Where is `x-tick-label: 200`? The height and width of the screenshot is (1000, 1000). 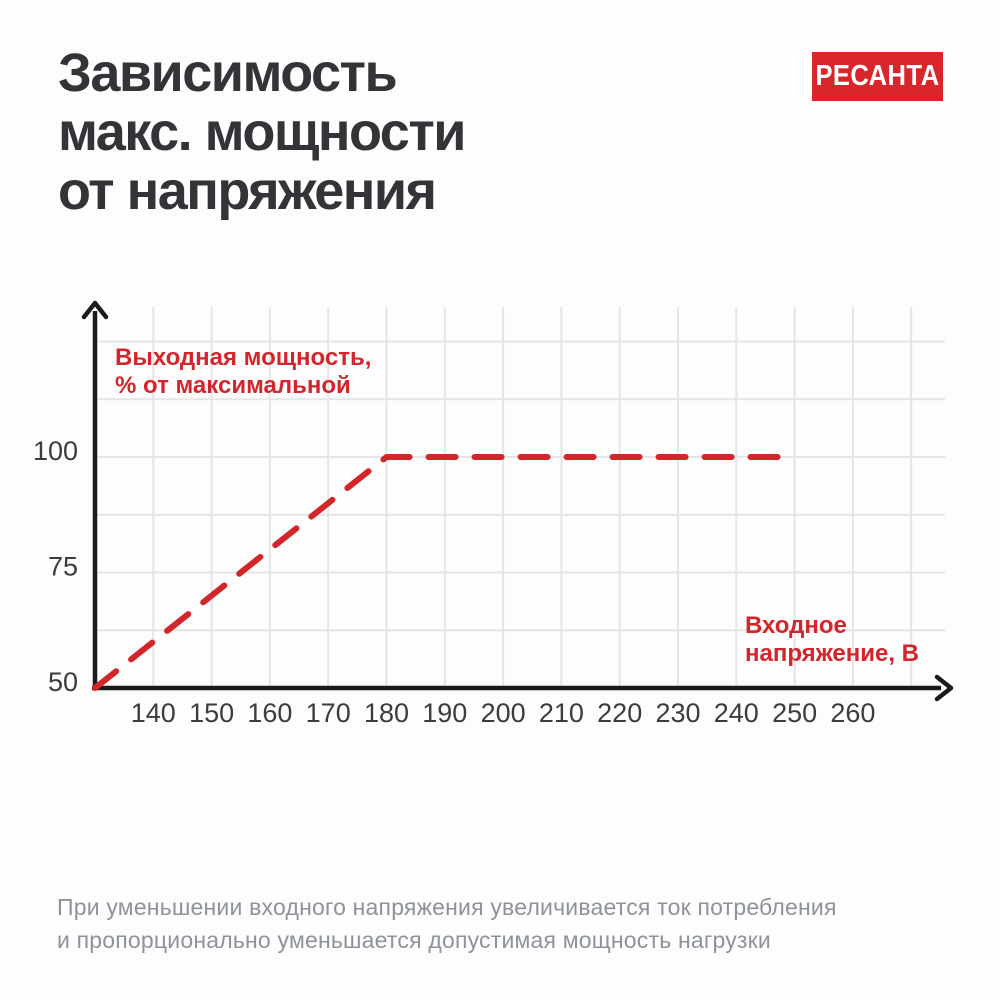 x-tick-label: 200 is located at coordinates (503, 713).